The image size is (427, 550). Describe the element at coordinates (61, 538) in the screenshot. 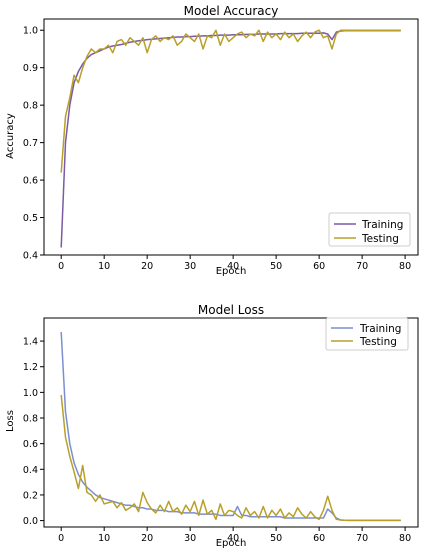

I see `loss-x-tick-label: 0` at that location.